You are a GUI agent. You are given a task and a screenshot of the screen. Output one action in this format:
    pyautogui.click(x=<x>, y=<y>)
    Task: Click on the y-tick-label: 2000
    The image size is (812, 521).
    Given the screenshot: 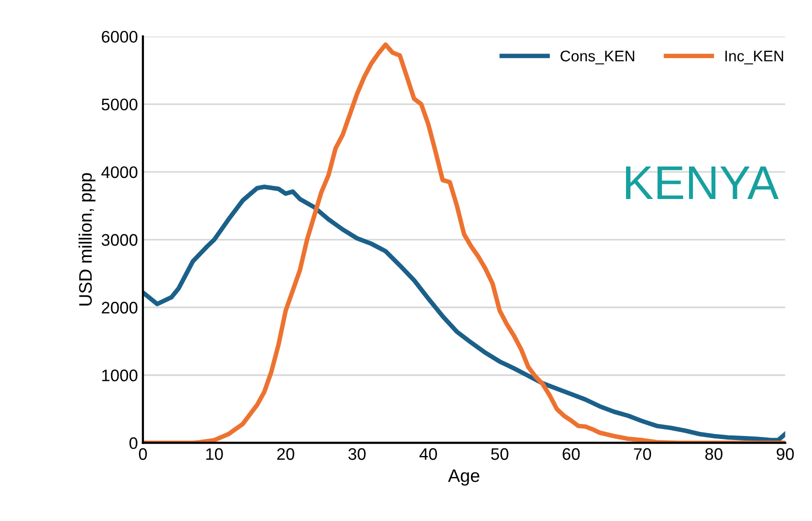 What is the action you would take?
    pyautogui.click(x=120, y=308)
    